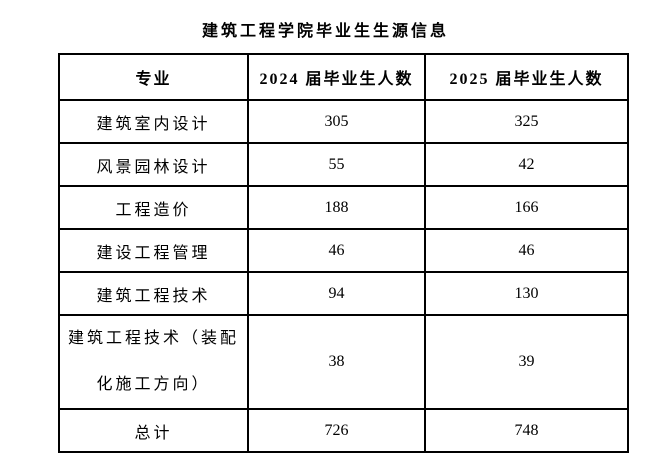  I want to click on major-cell: 建筑工程技术（装配化施工方向）, so click(153, 362).